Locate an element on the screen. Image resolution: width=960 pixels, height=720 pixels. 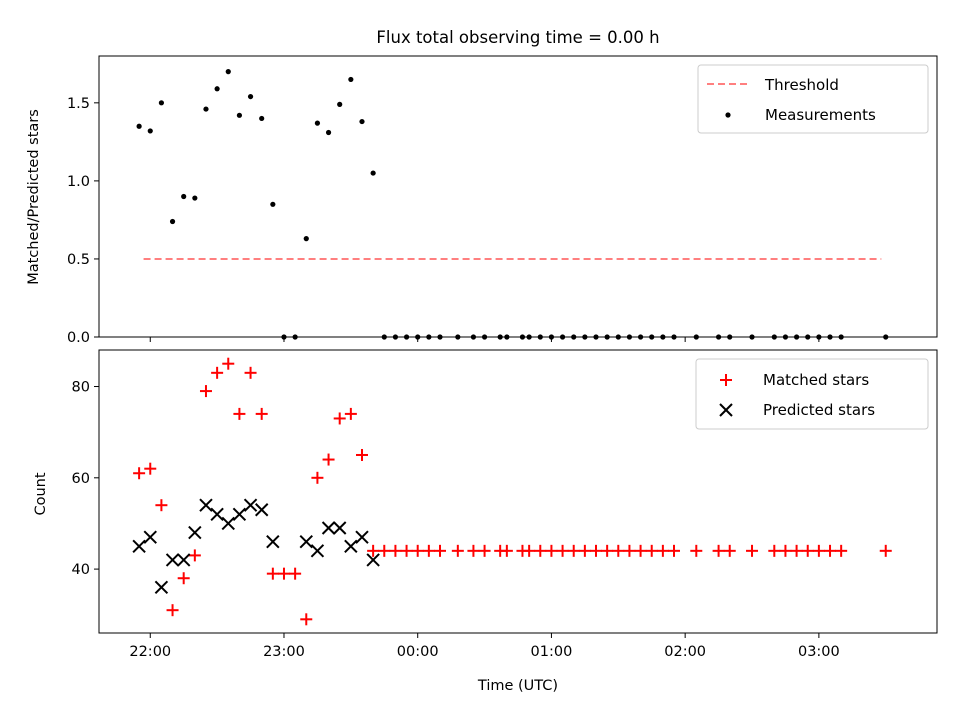
count-y-axis-label: Count is located at coordinates (41, 493).